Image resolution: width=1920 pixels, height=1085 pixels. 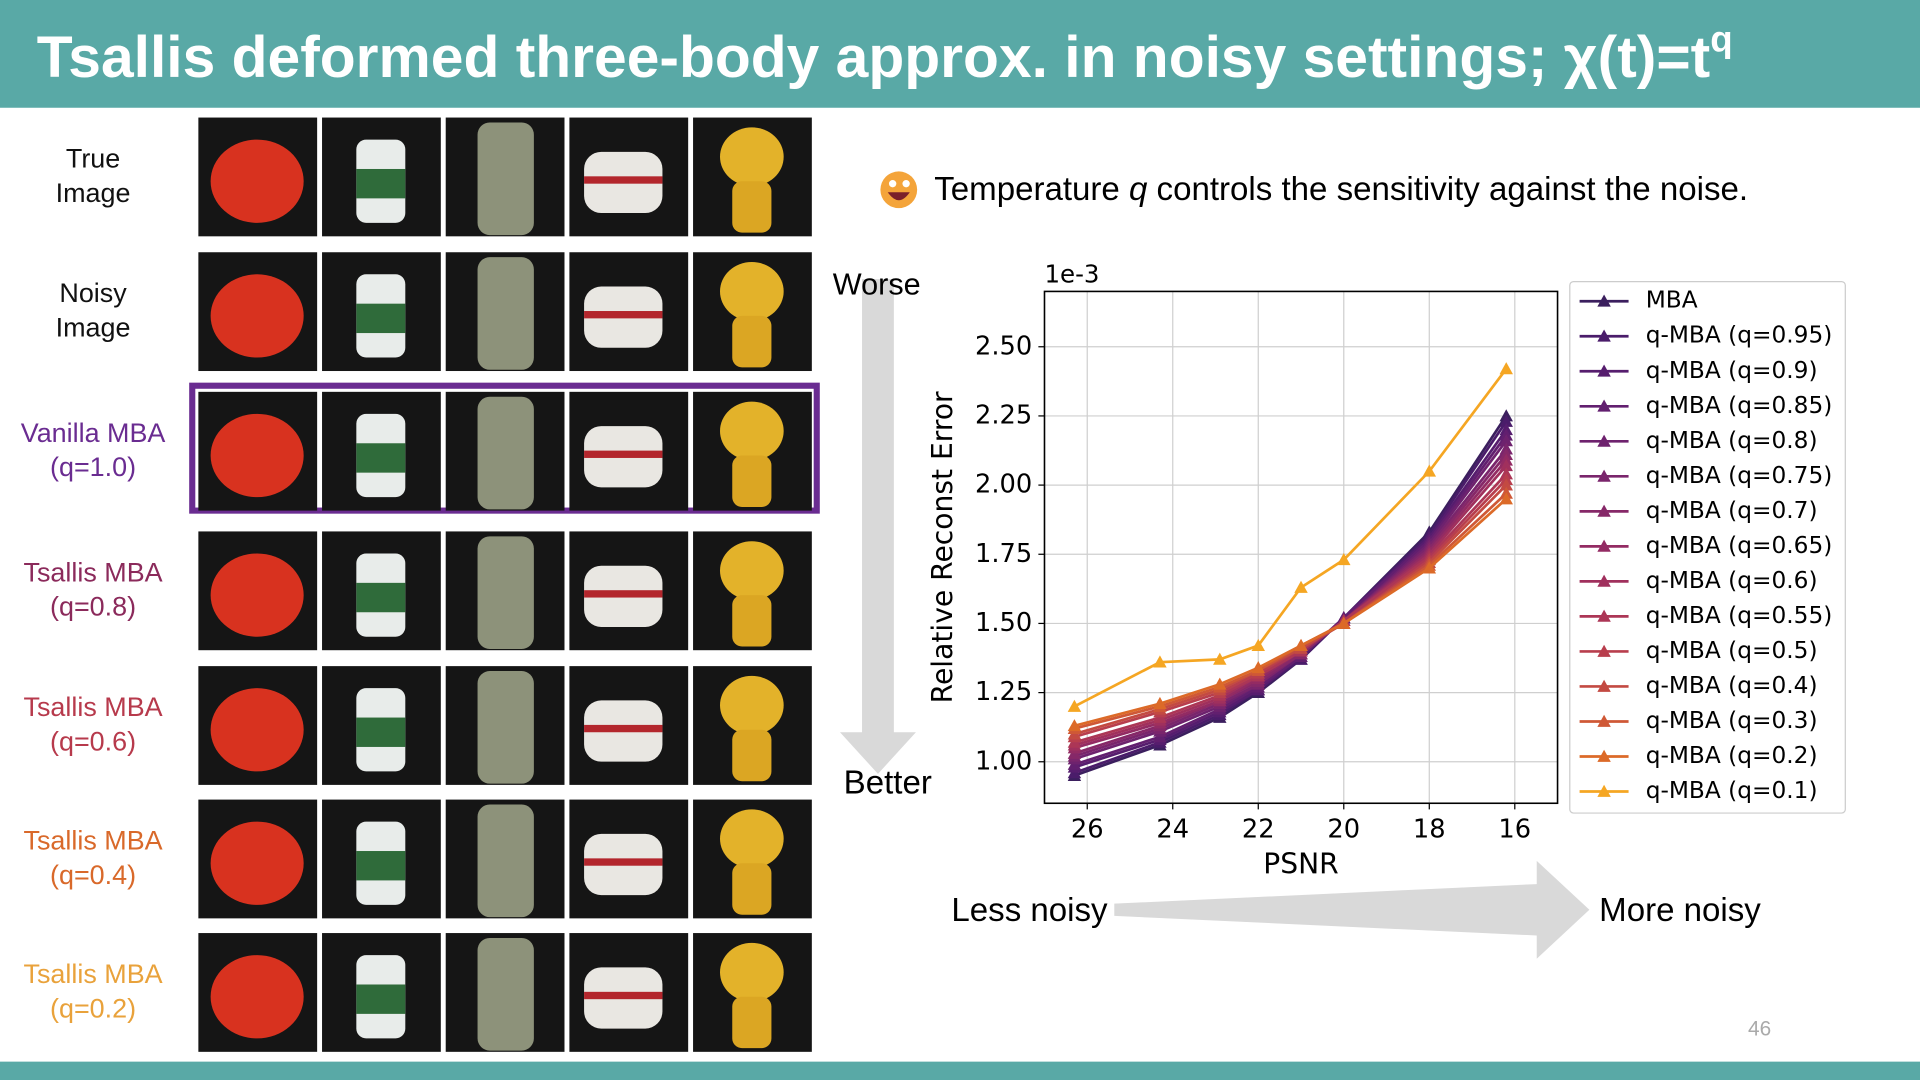 What do you see at coordinates (93, 1008) in the screenshot?
I see `row-label: (q=0.2)` at bounding box center [93, 1008].